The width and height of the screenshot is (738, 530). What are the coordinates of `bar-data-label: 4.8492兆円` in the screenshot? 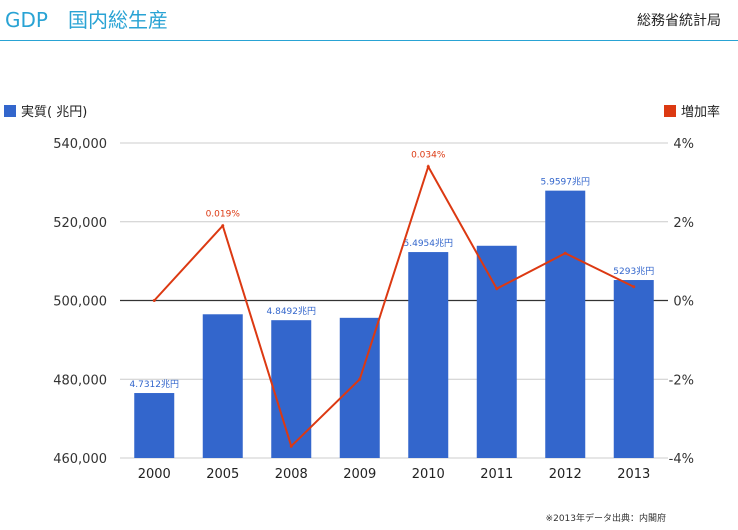 It's located at (292, 311).